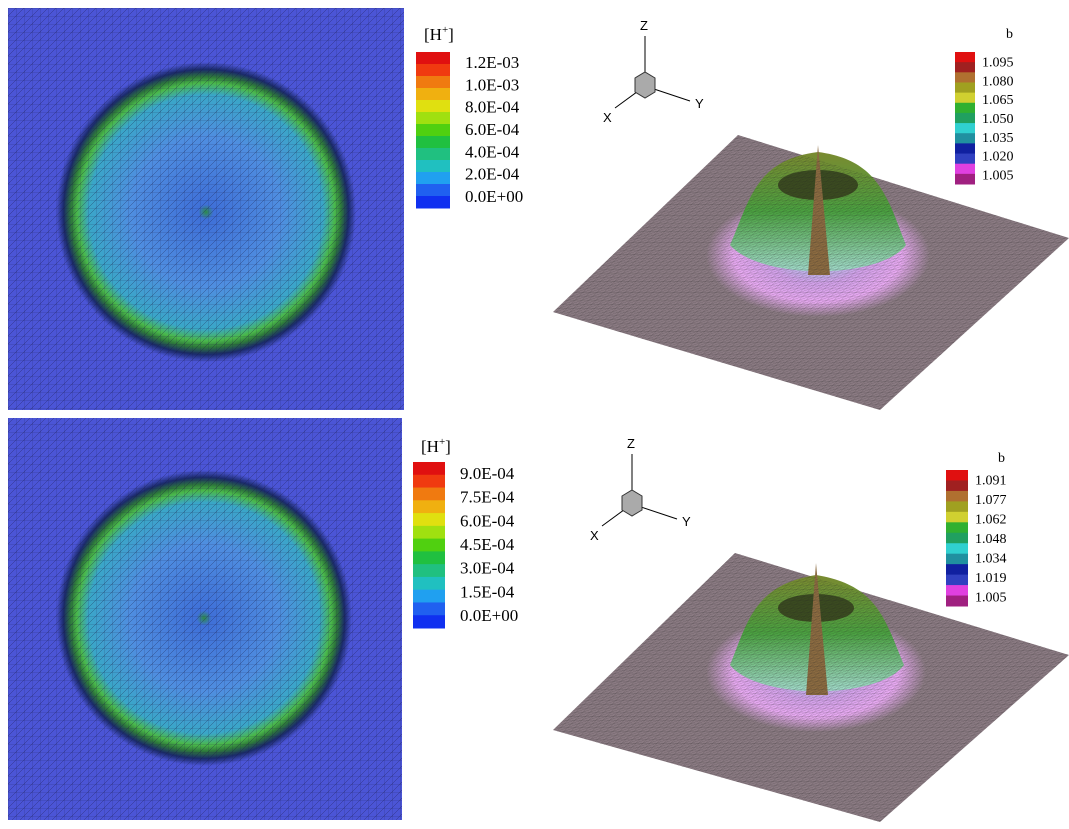  I want to click on colorbar-label: 8.0E-04, so click(492, 107).